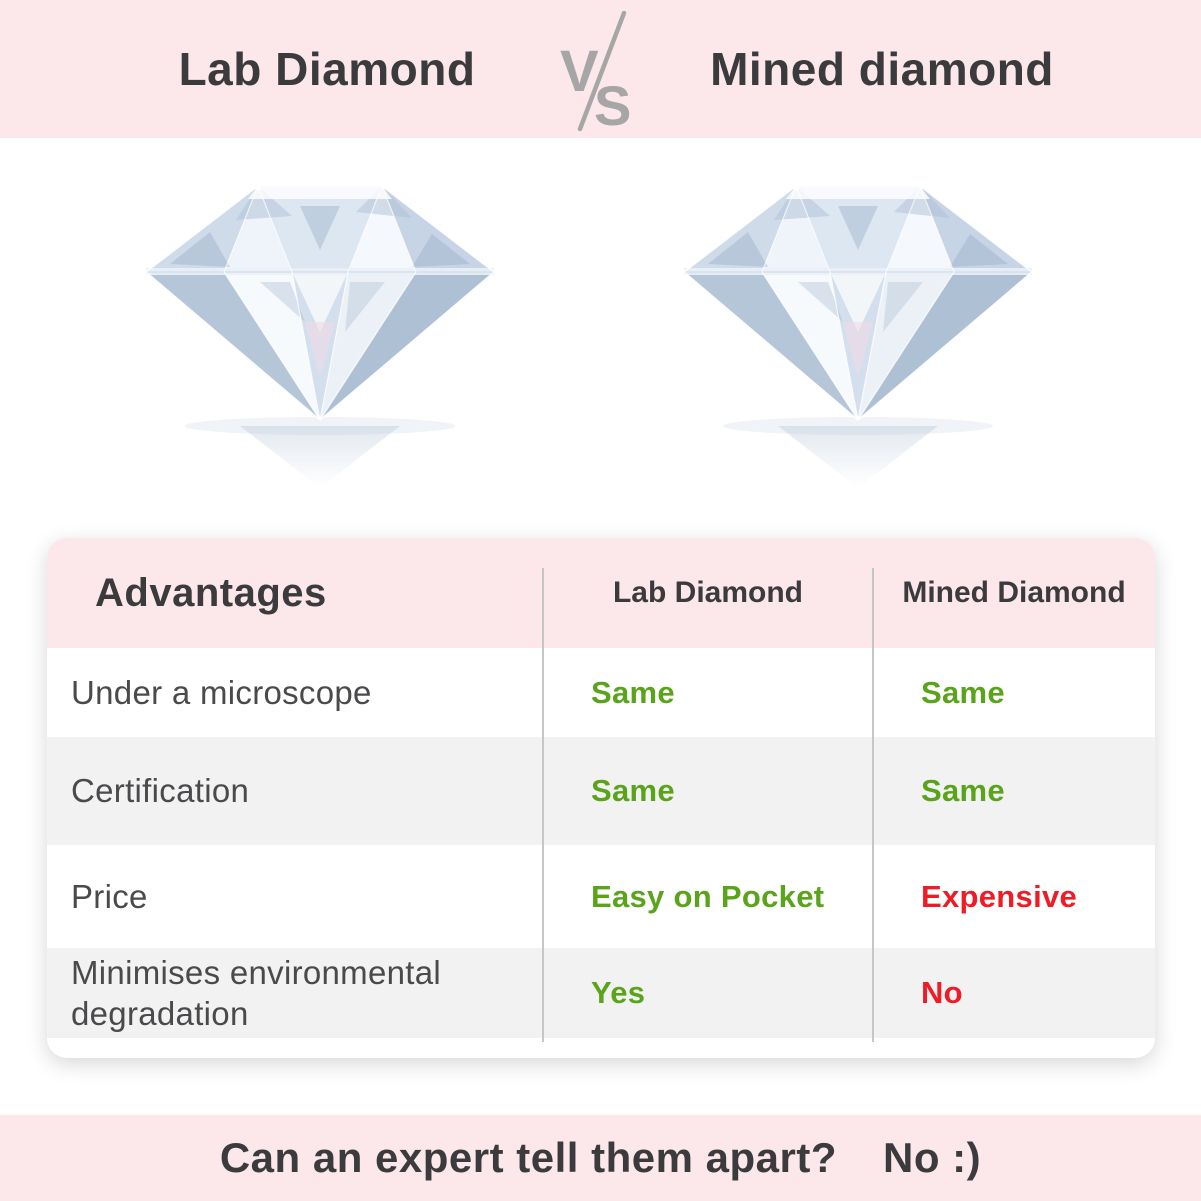 The image size is (1201, 1201). I want to click on row-label: Certification, so click(160, 791).